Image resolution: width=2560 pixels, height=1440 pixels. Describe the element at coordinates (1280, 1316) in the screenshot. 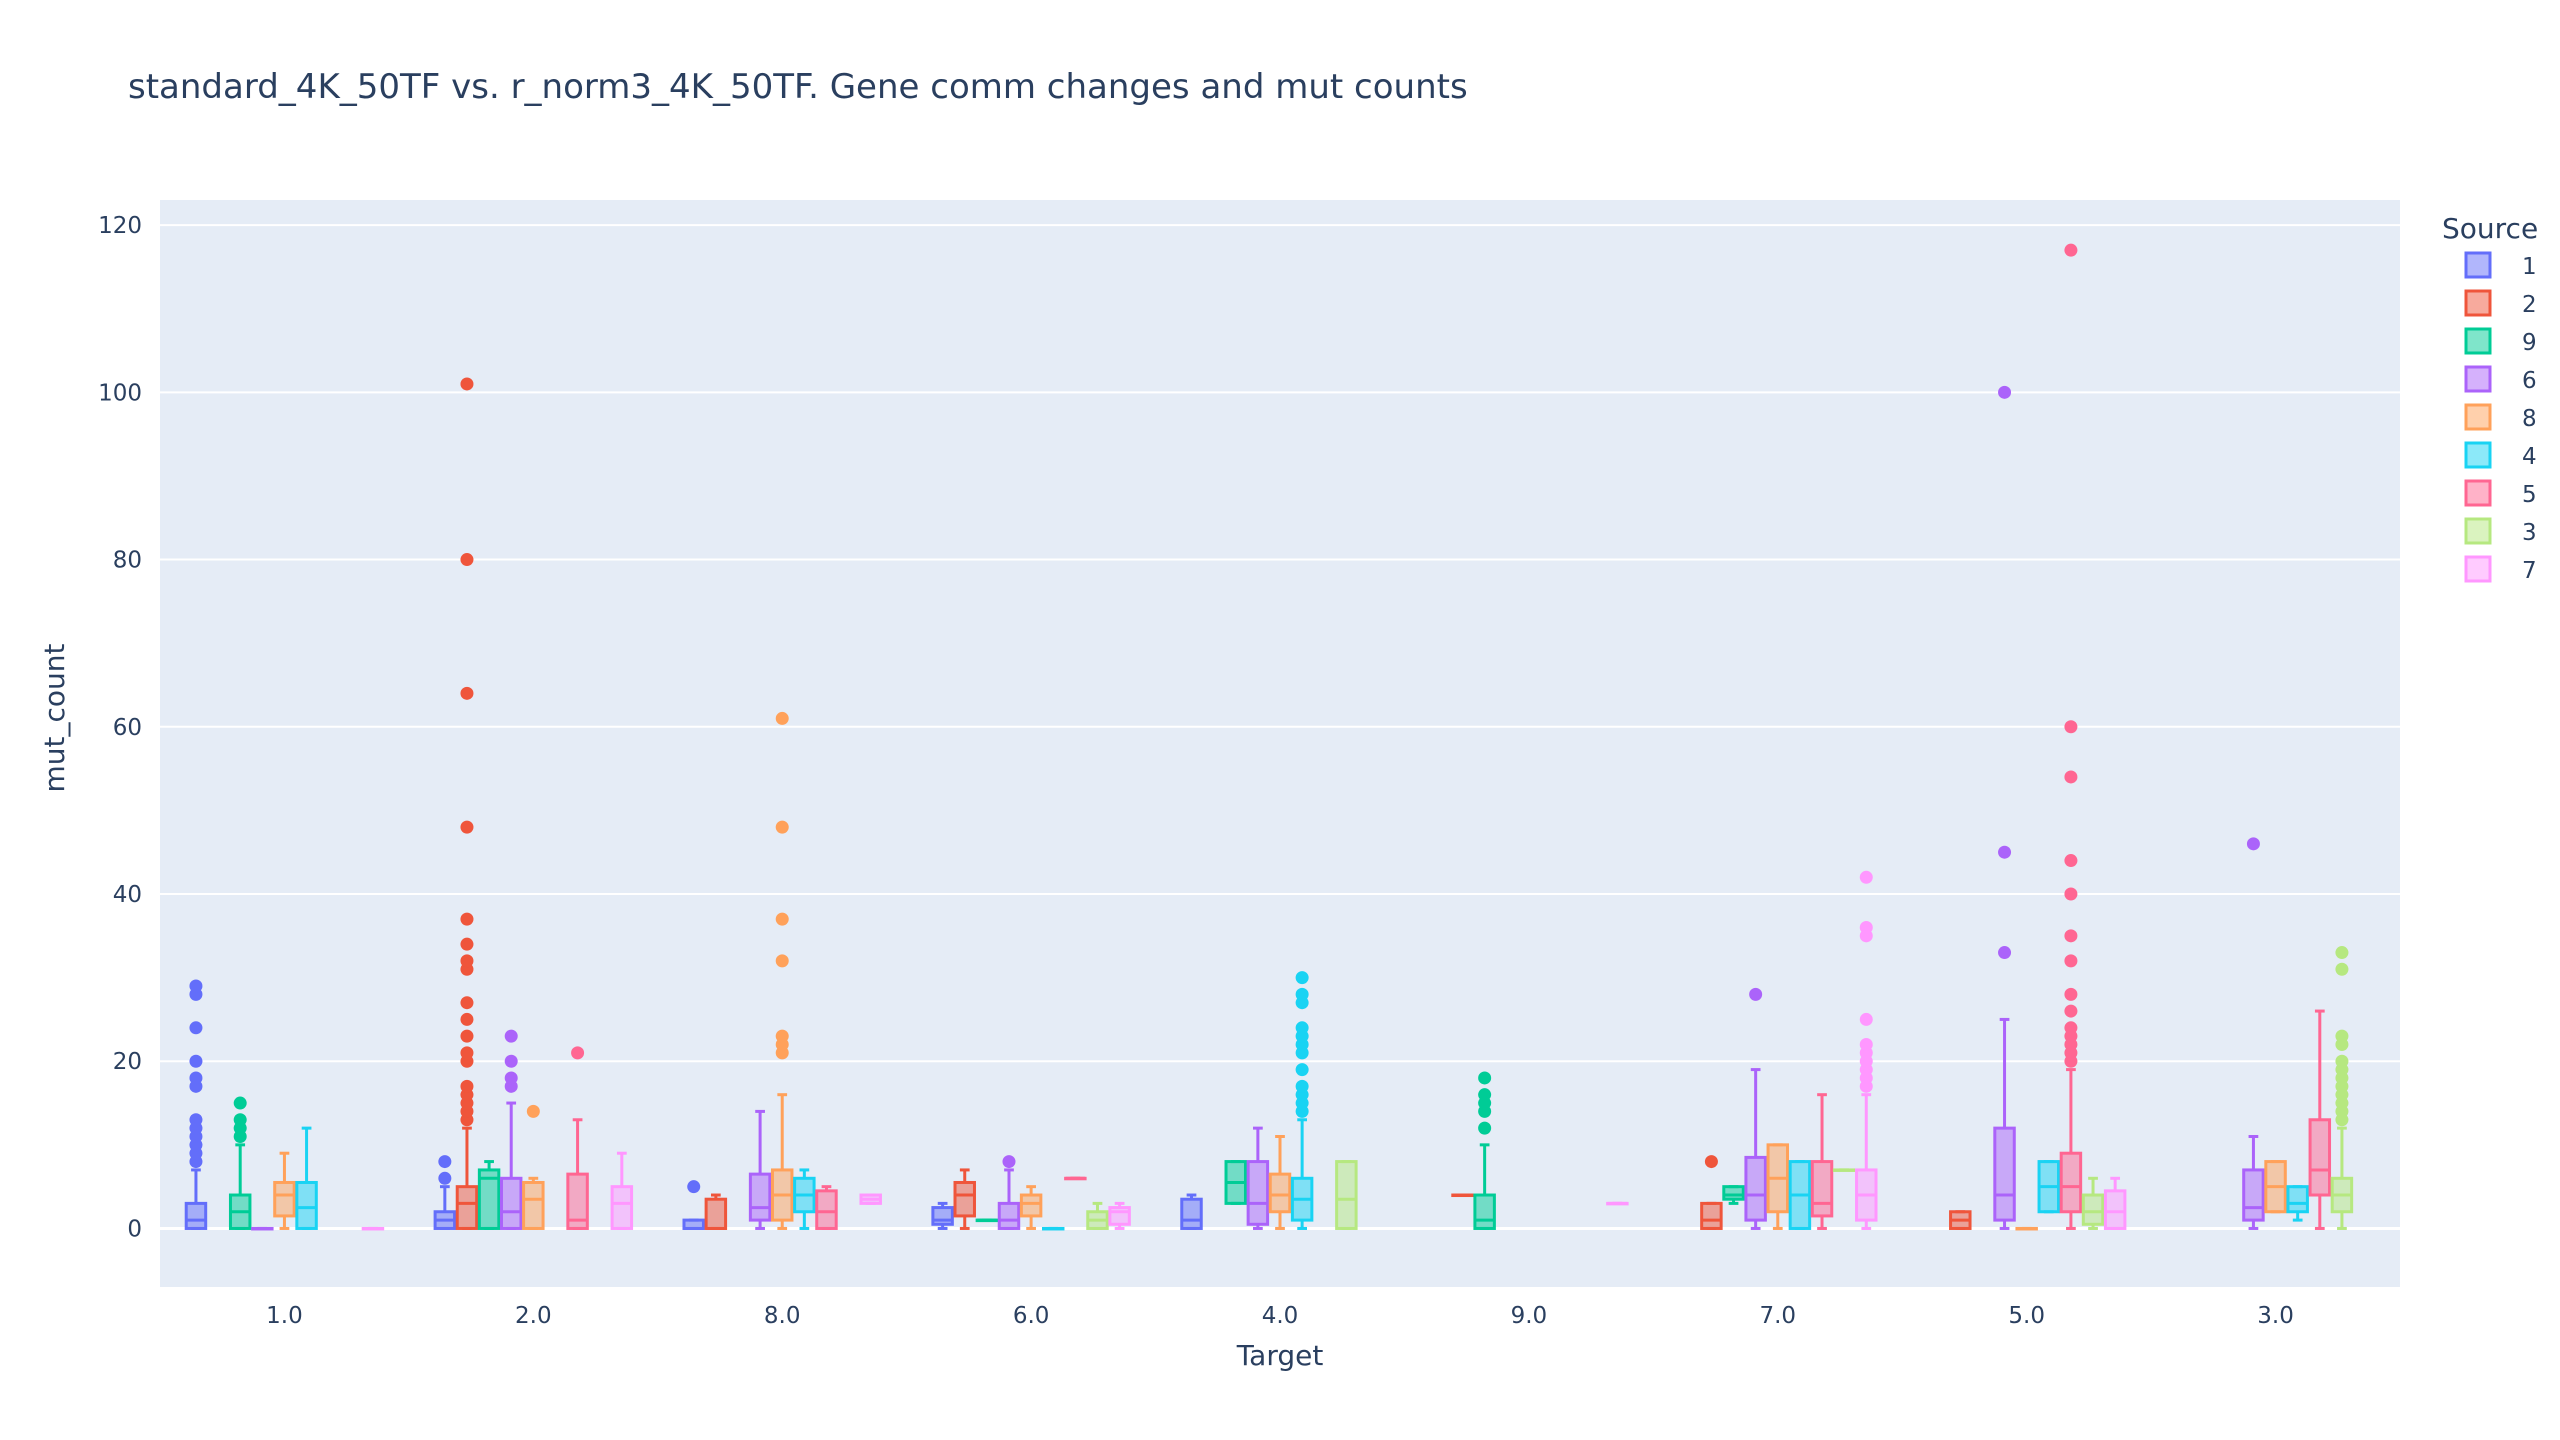

I see `x-tick-labels: 1.0 2.0 8.0 6.0 4.0 9.0 7.0 5.0 3.0` at that location.